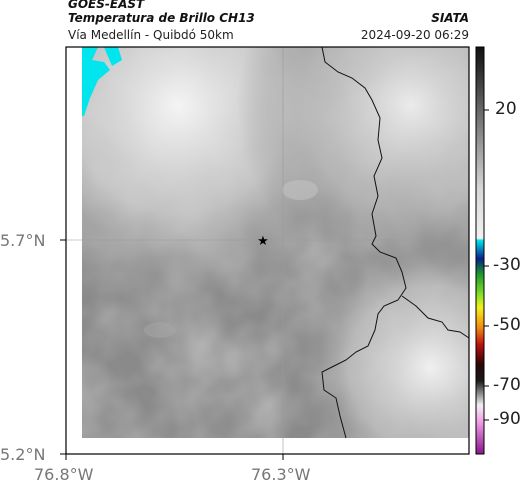 The height and width of the screenshot is (491, 526). I want to click on x-tick-label: 76.8°W, so click(64, 474).